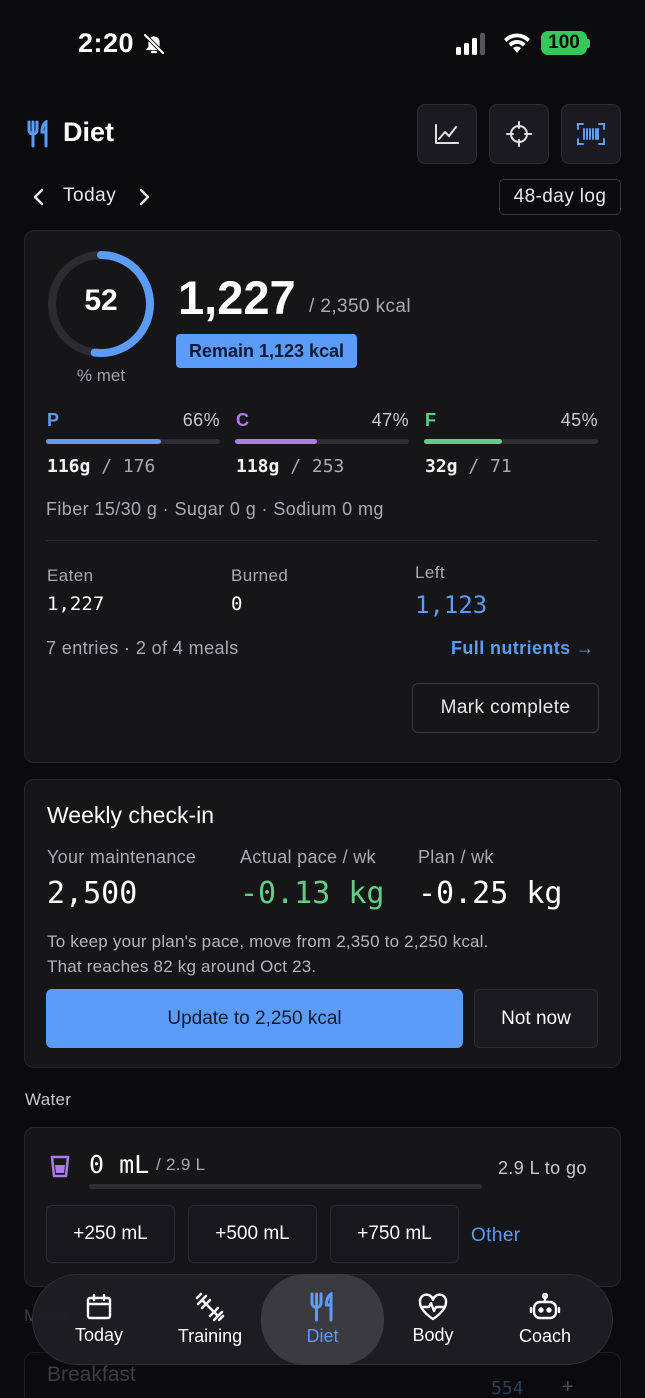  Describe the element at coordinates (433, 1307) in the screenshot. I see `heart-pulse-icon` at that location.